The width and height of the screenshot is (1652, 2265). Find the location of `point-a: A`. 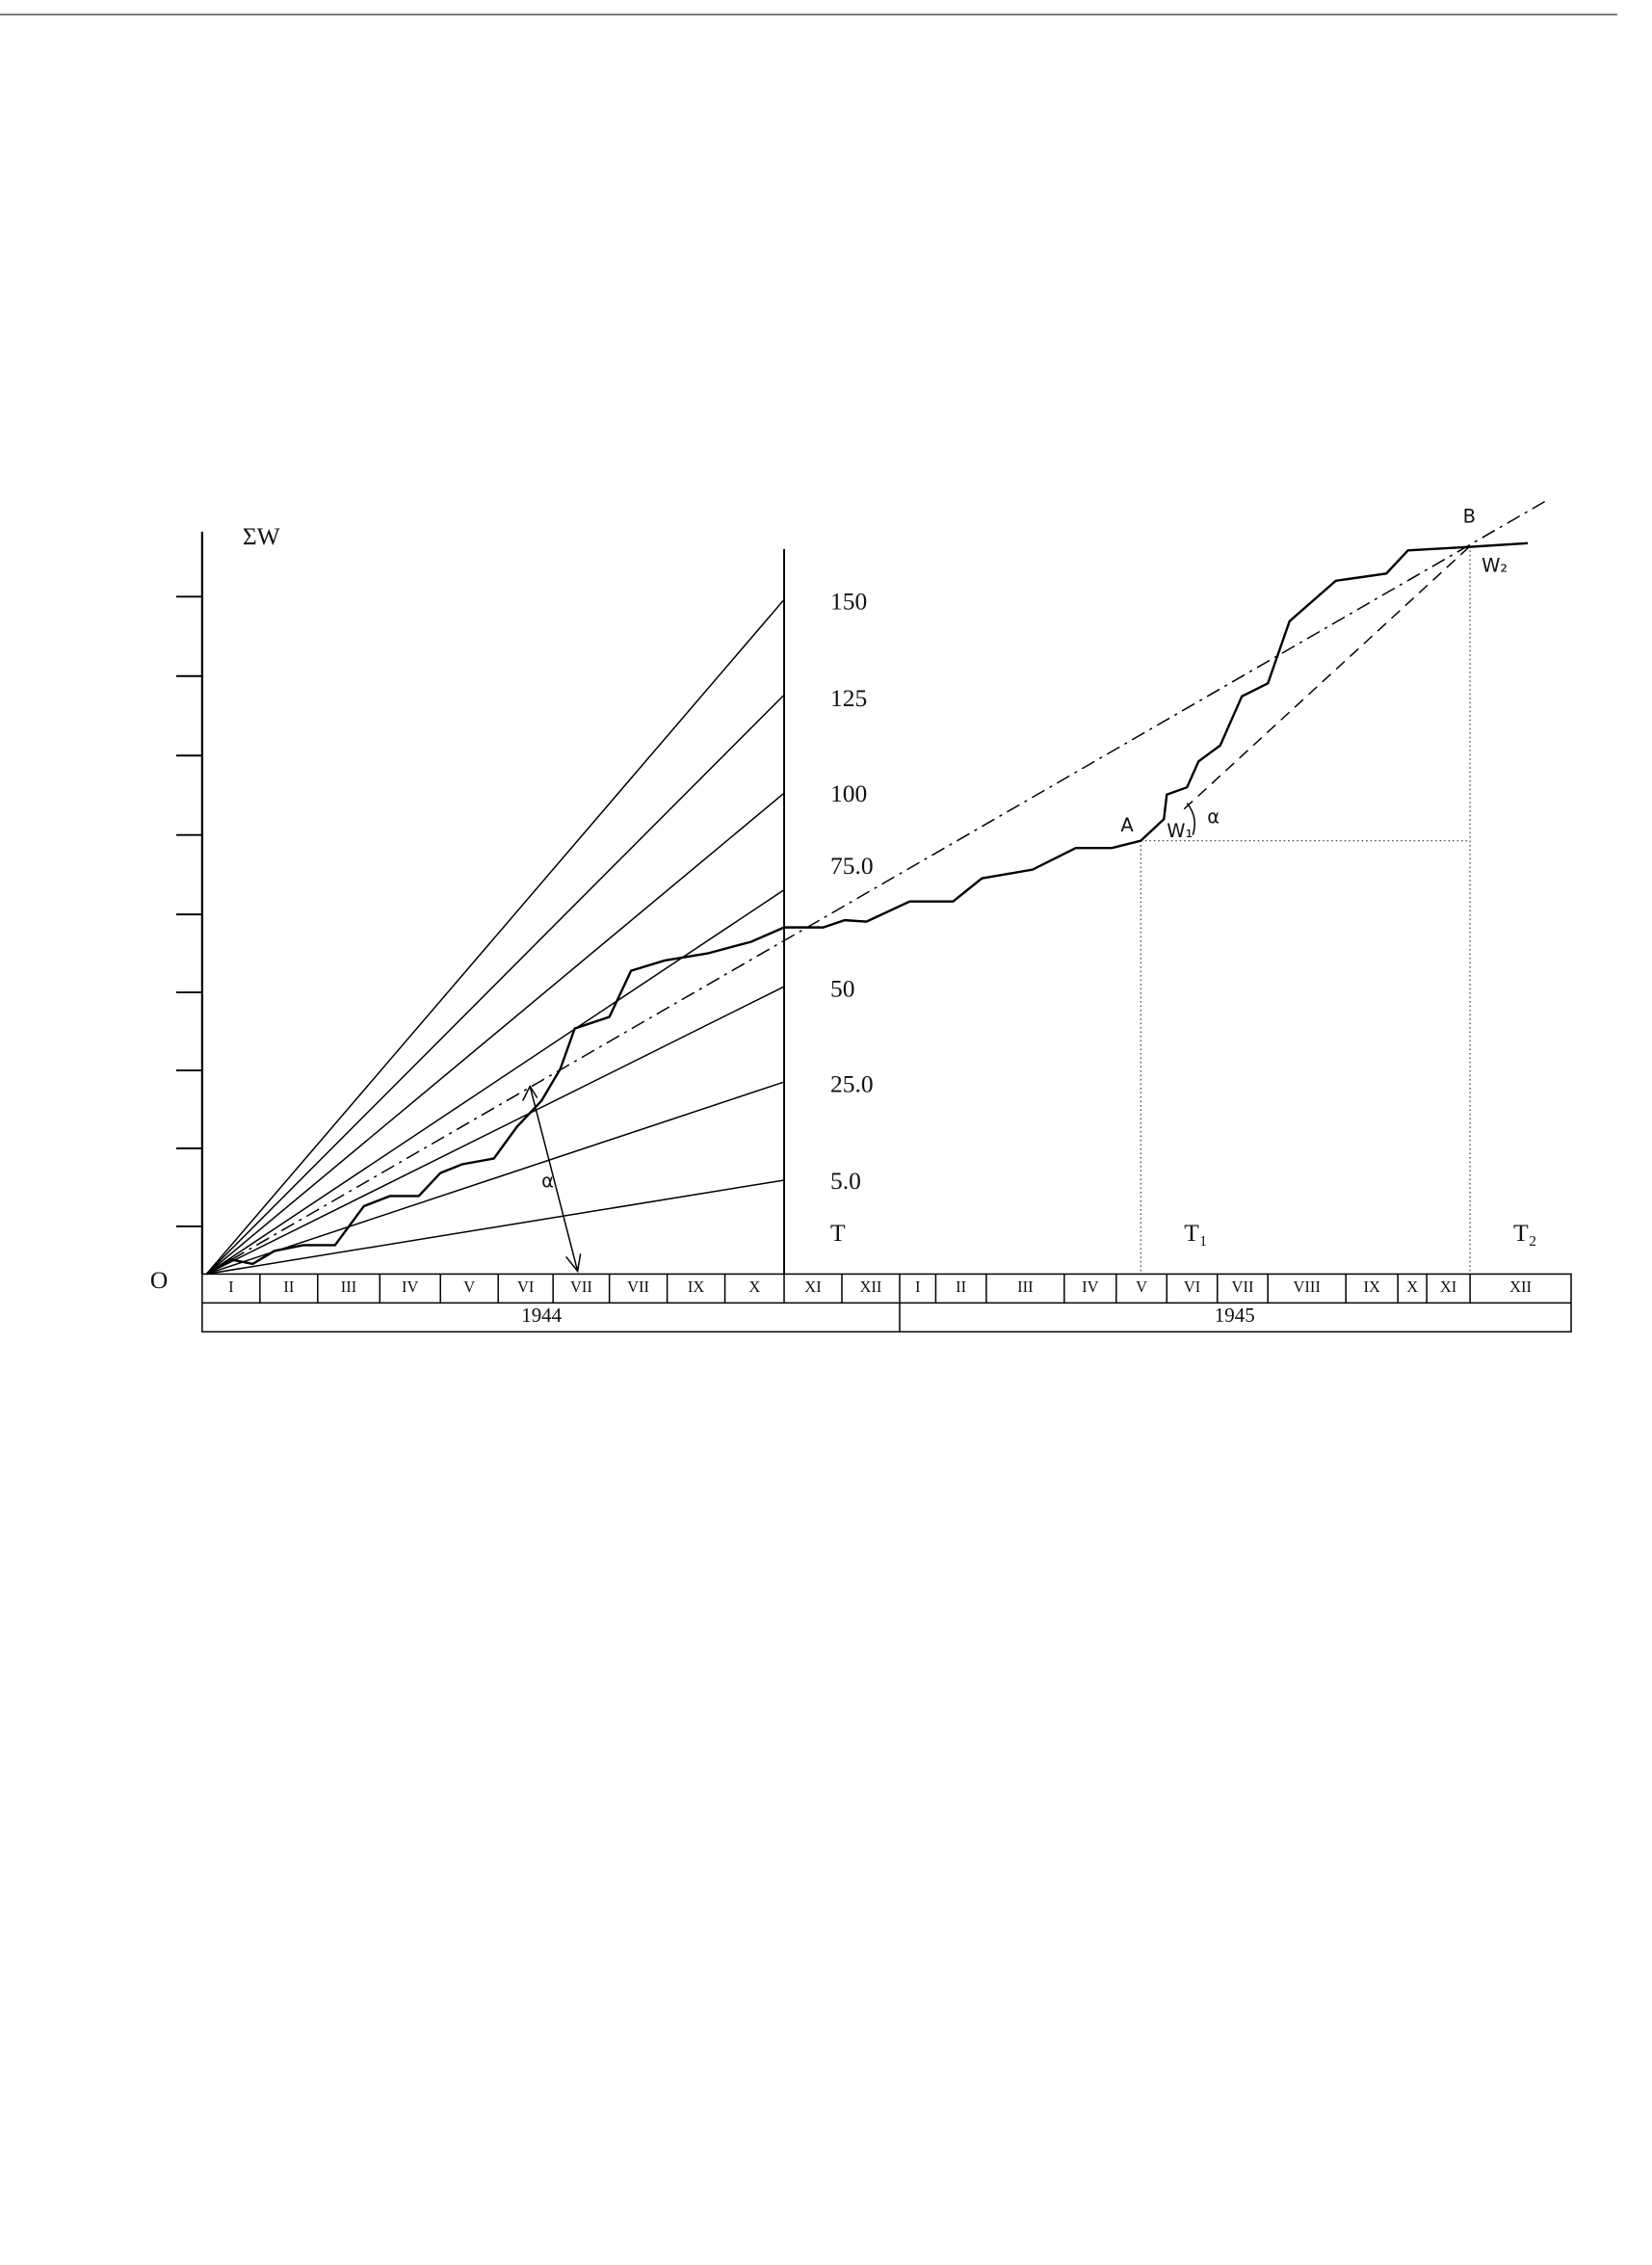

point-a: A is located at coordinates (1127, 825).